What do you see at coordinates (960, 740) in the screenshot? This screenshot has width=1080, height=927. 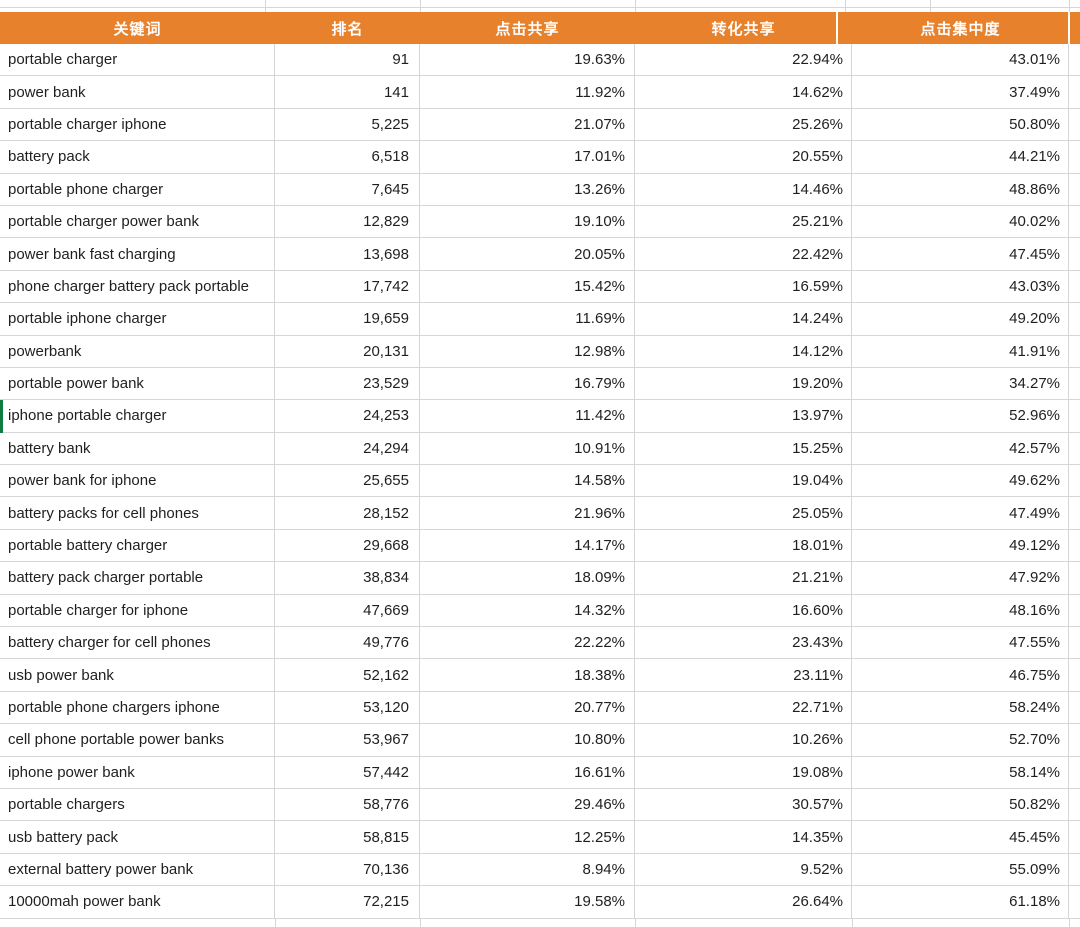 I see `click-concentration-cell: 52.70%` at bounding box center [960, 740].